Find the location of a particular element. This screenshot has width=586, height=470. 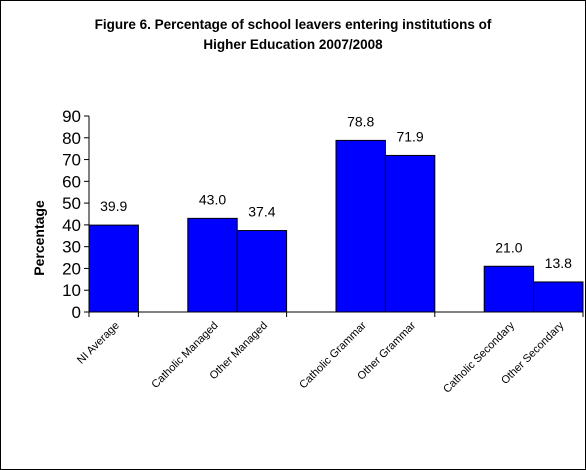

data-label: 13.8 is located at coordinates (558, 263).